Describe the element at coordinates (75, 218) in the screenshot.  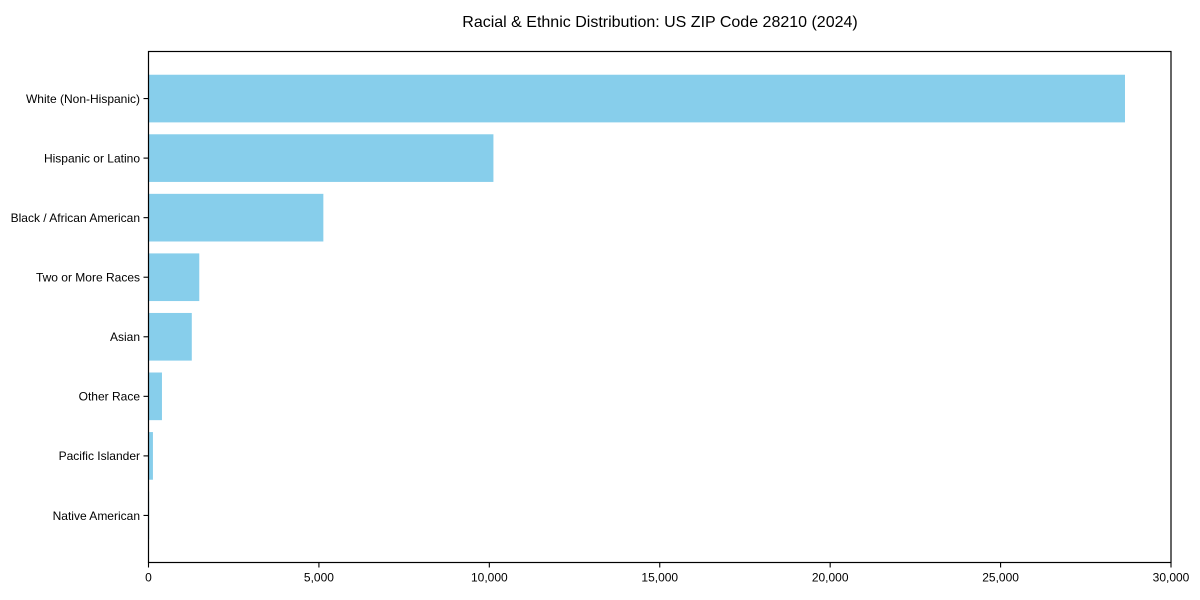
I see `y-tick-label: Black / African American` at that location.